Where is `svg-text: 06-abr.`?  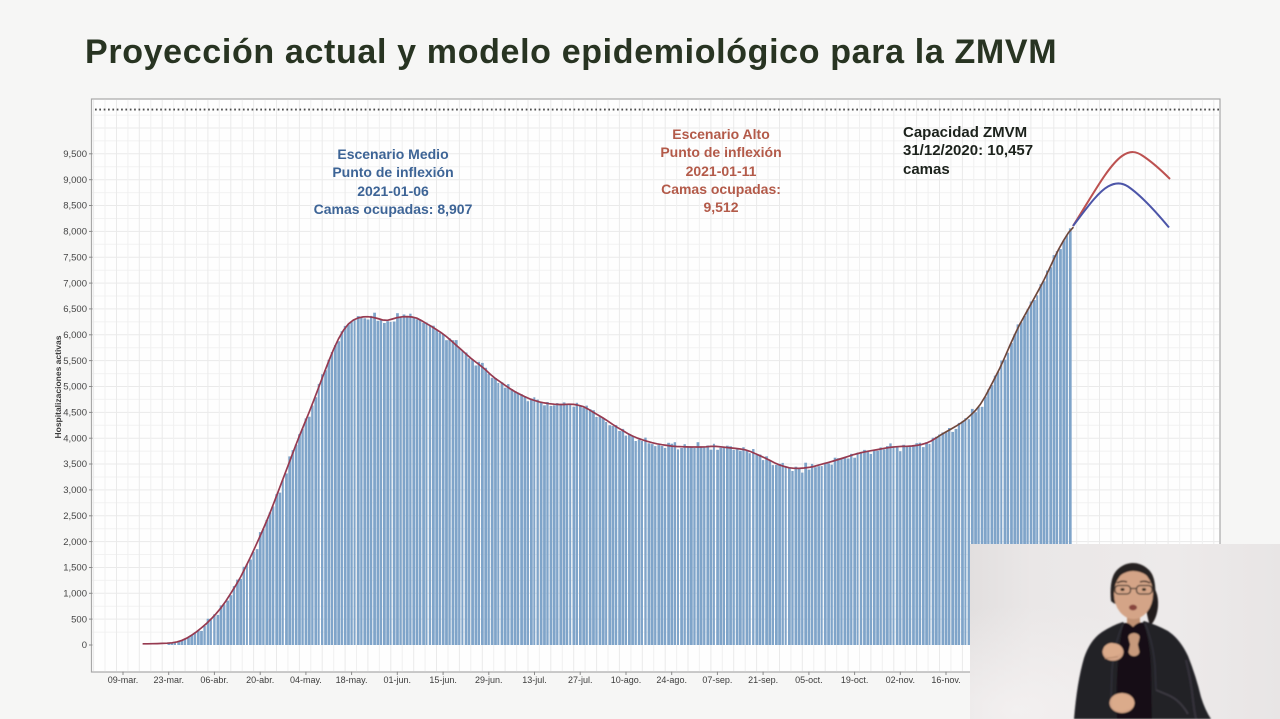
svg-text: 06-abr. is located at coordinates (214, 680).